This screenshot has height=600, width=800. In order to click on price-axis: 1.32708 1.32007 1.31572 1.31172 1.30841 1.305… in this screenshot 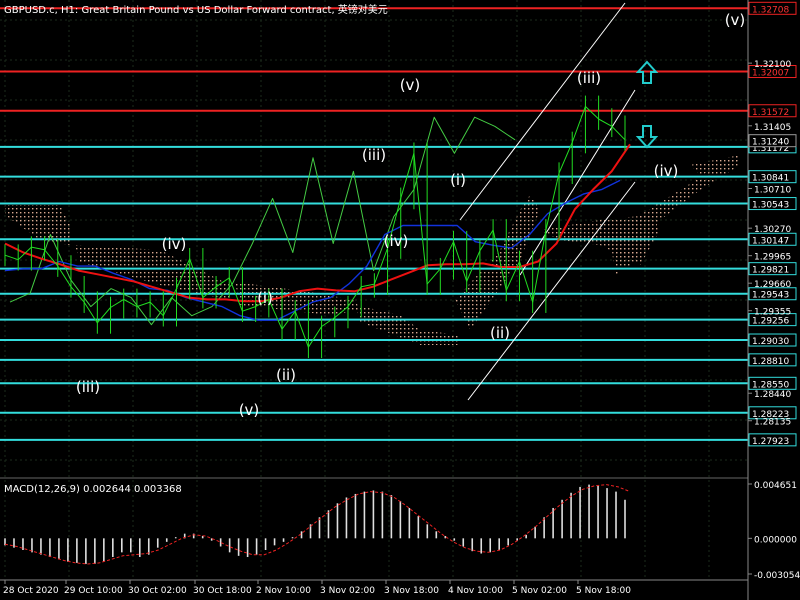, I will do `click(772, 224)`.